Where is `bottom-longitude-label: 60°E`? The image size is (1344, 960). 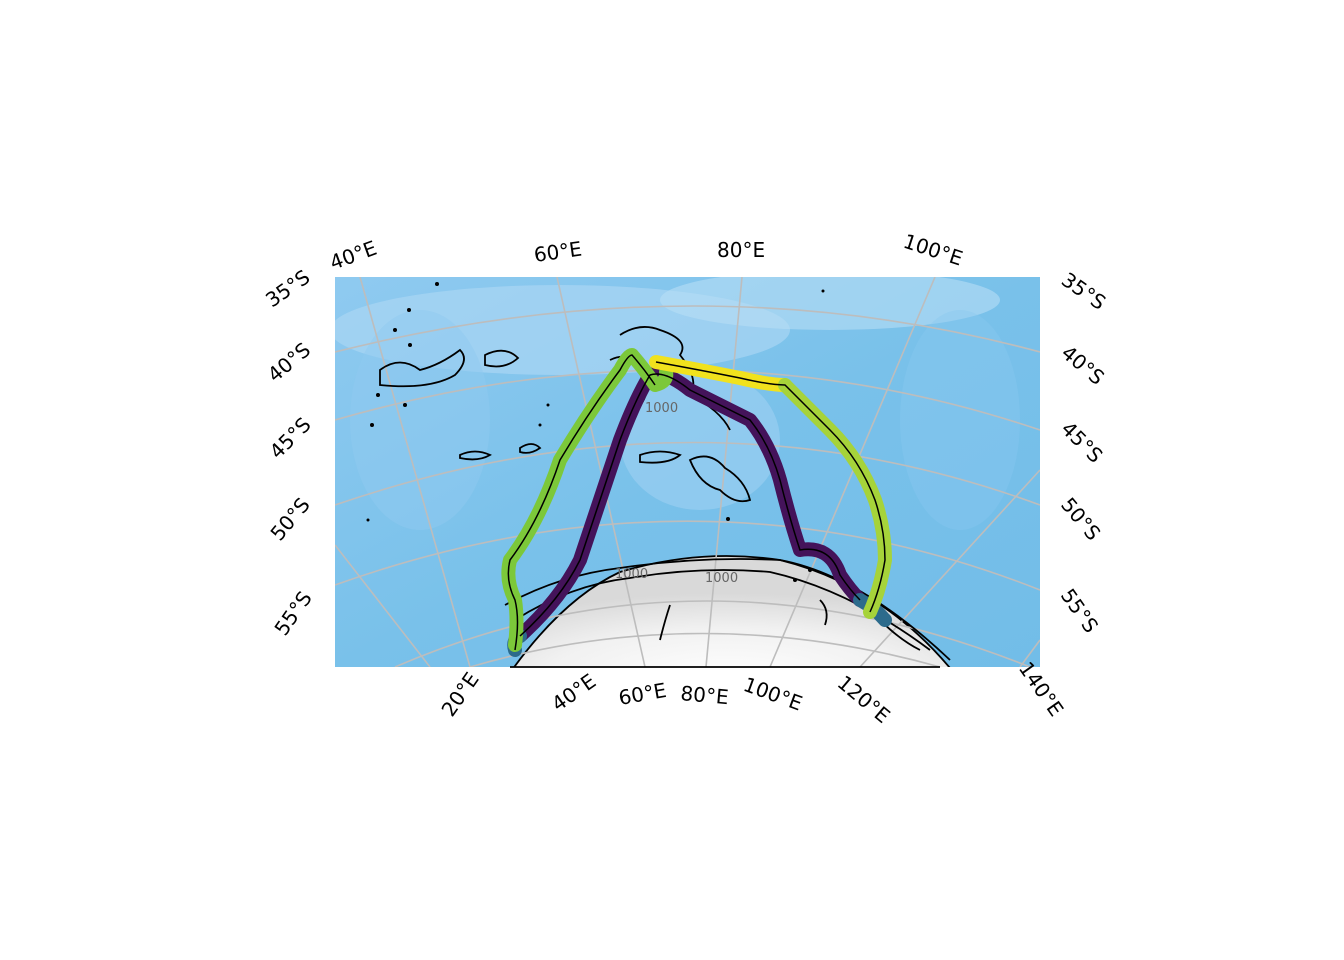
bottom-longitude-label: 60°E is located at coordinates (643, 694).